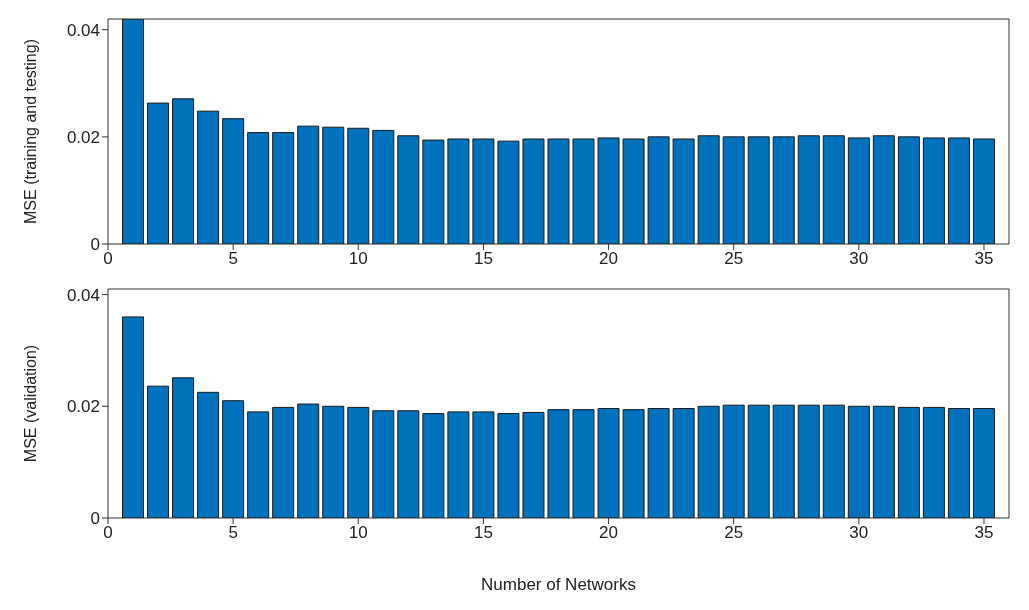  I want to click on x-axis-title: Number of Networks, so click(558, 584).